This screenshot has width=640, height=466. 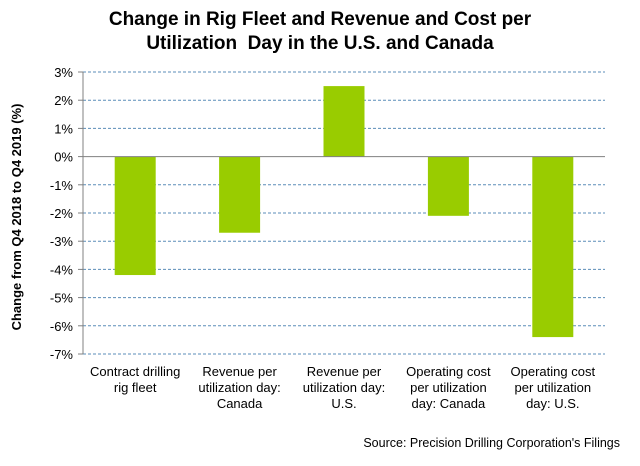 I want to click on y-tick-label: 2%, so click(x=63, y=100).